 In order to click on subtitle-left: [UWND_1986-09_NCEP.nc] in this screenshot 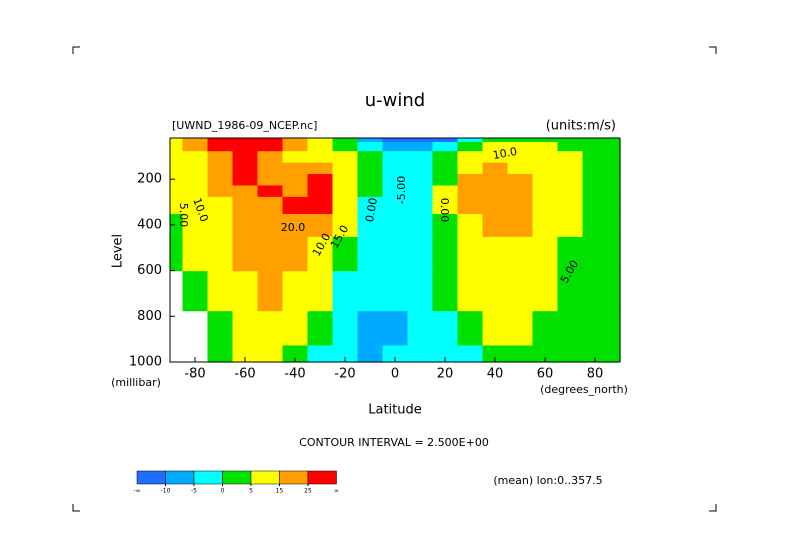, I will do `click(244, 125)`.